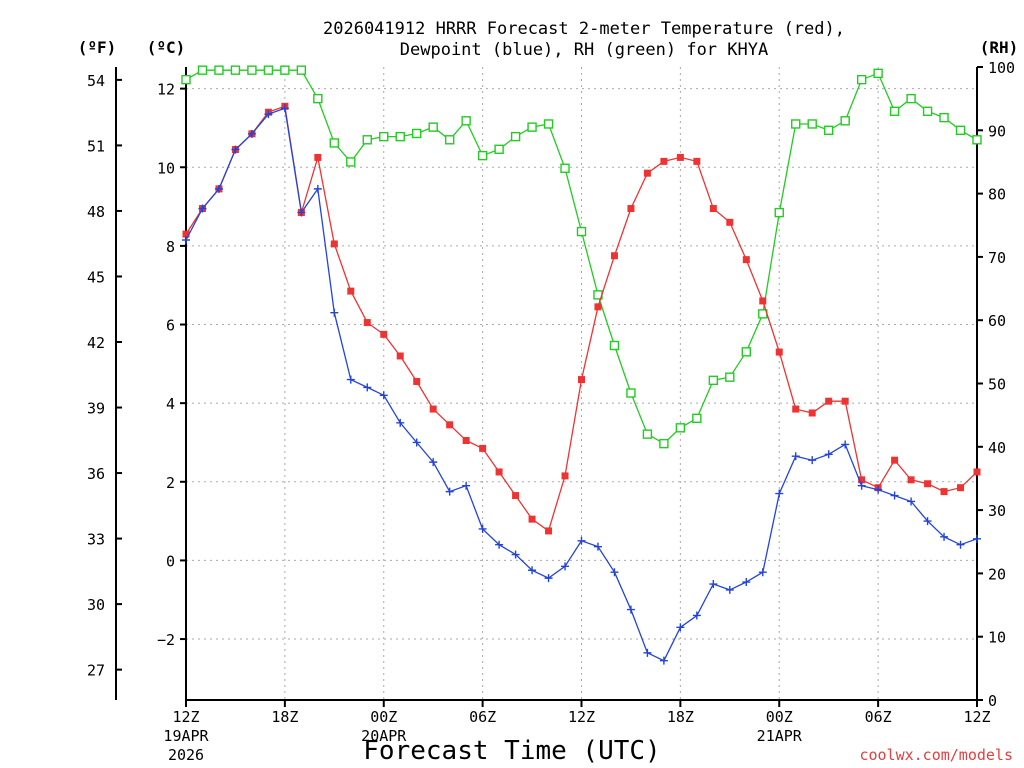  Describe the element at coordinates (96, 671) in the screenshot. I see `fahrenheit-tick-label: 27` at that location.